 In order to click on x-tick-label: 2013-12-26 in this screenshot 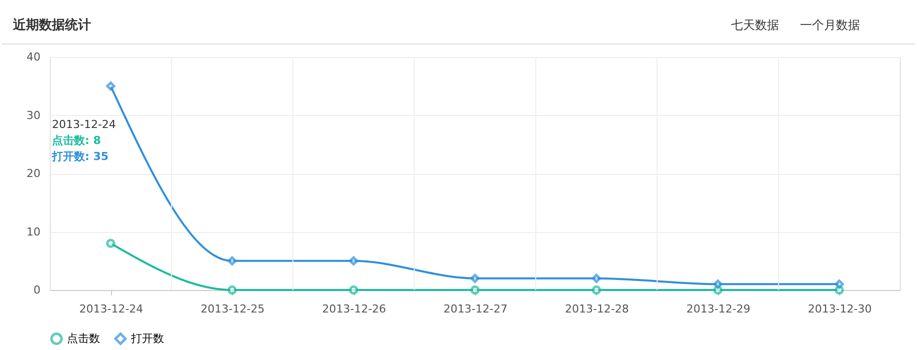, I will do `click(354, 309)`.